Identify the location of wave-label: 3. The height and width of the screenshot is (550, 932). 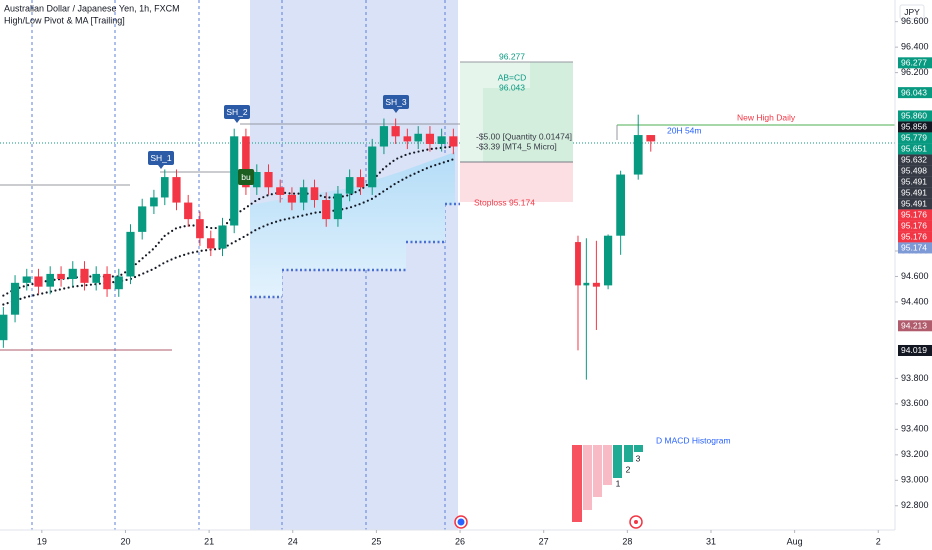
(638, 458).